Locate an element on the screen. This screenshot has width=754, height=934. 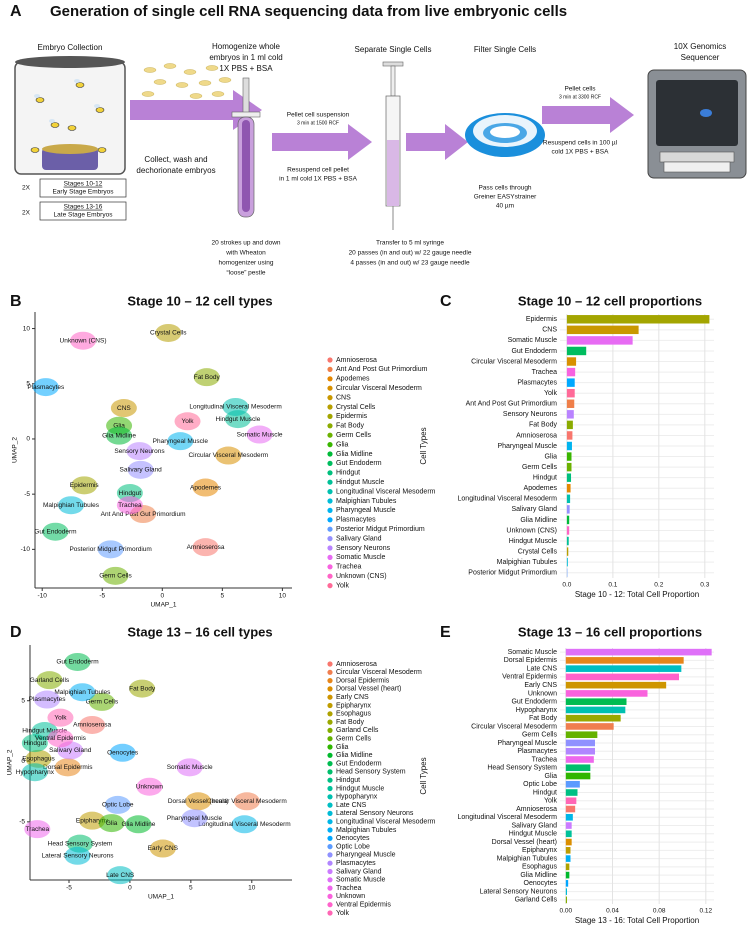
cluster-label: Malpighian Tubules is located at coordinates (71, 505).